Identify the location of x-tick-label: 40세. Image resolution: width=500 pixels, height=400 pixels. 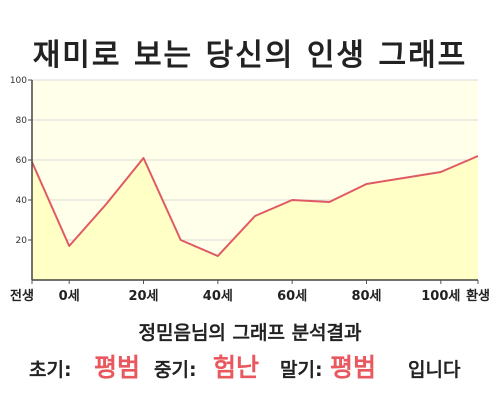
(218, 296).